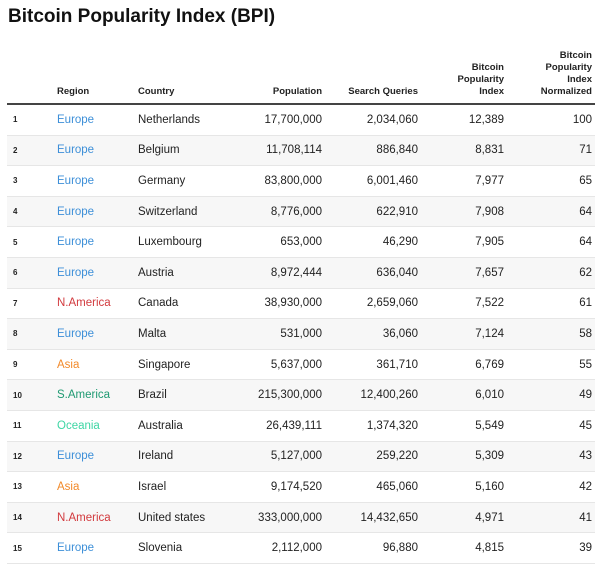  I want to click on region-cell: Asia, so click(97, 487).